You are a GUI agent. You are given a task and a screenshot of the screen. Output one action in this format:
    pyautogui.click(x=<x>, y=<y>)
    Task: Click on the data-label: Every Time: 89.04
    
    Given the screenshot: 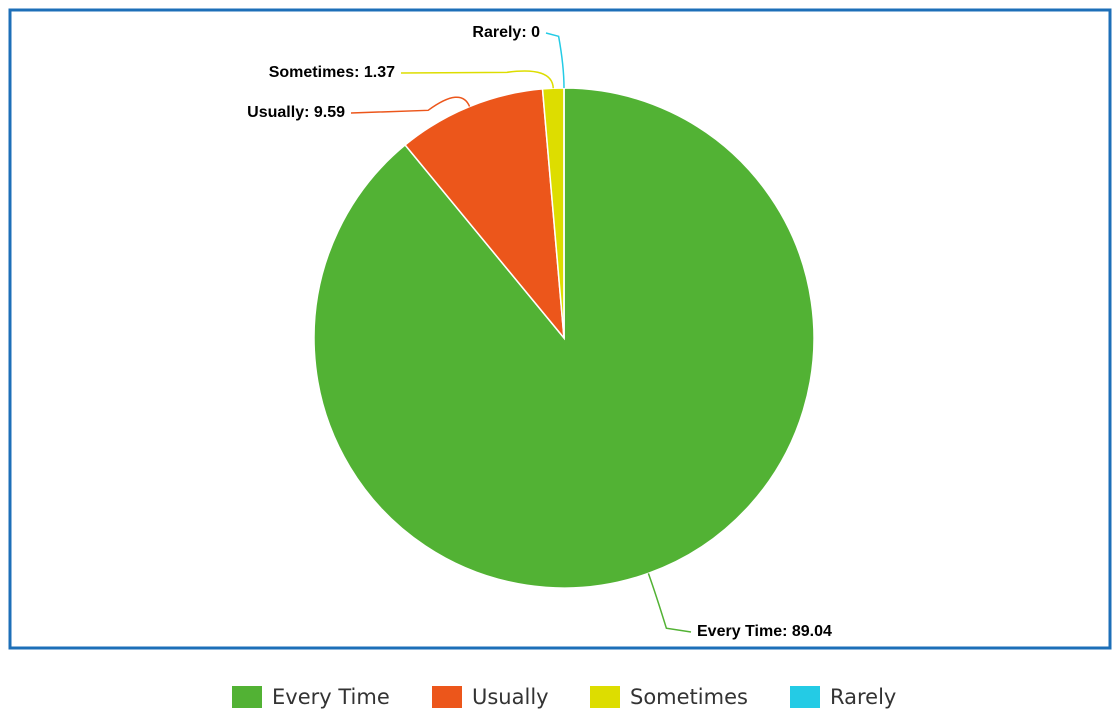 What is the action you would take?
    pyautogui.click(x=764, y=631)
    